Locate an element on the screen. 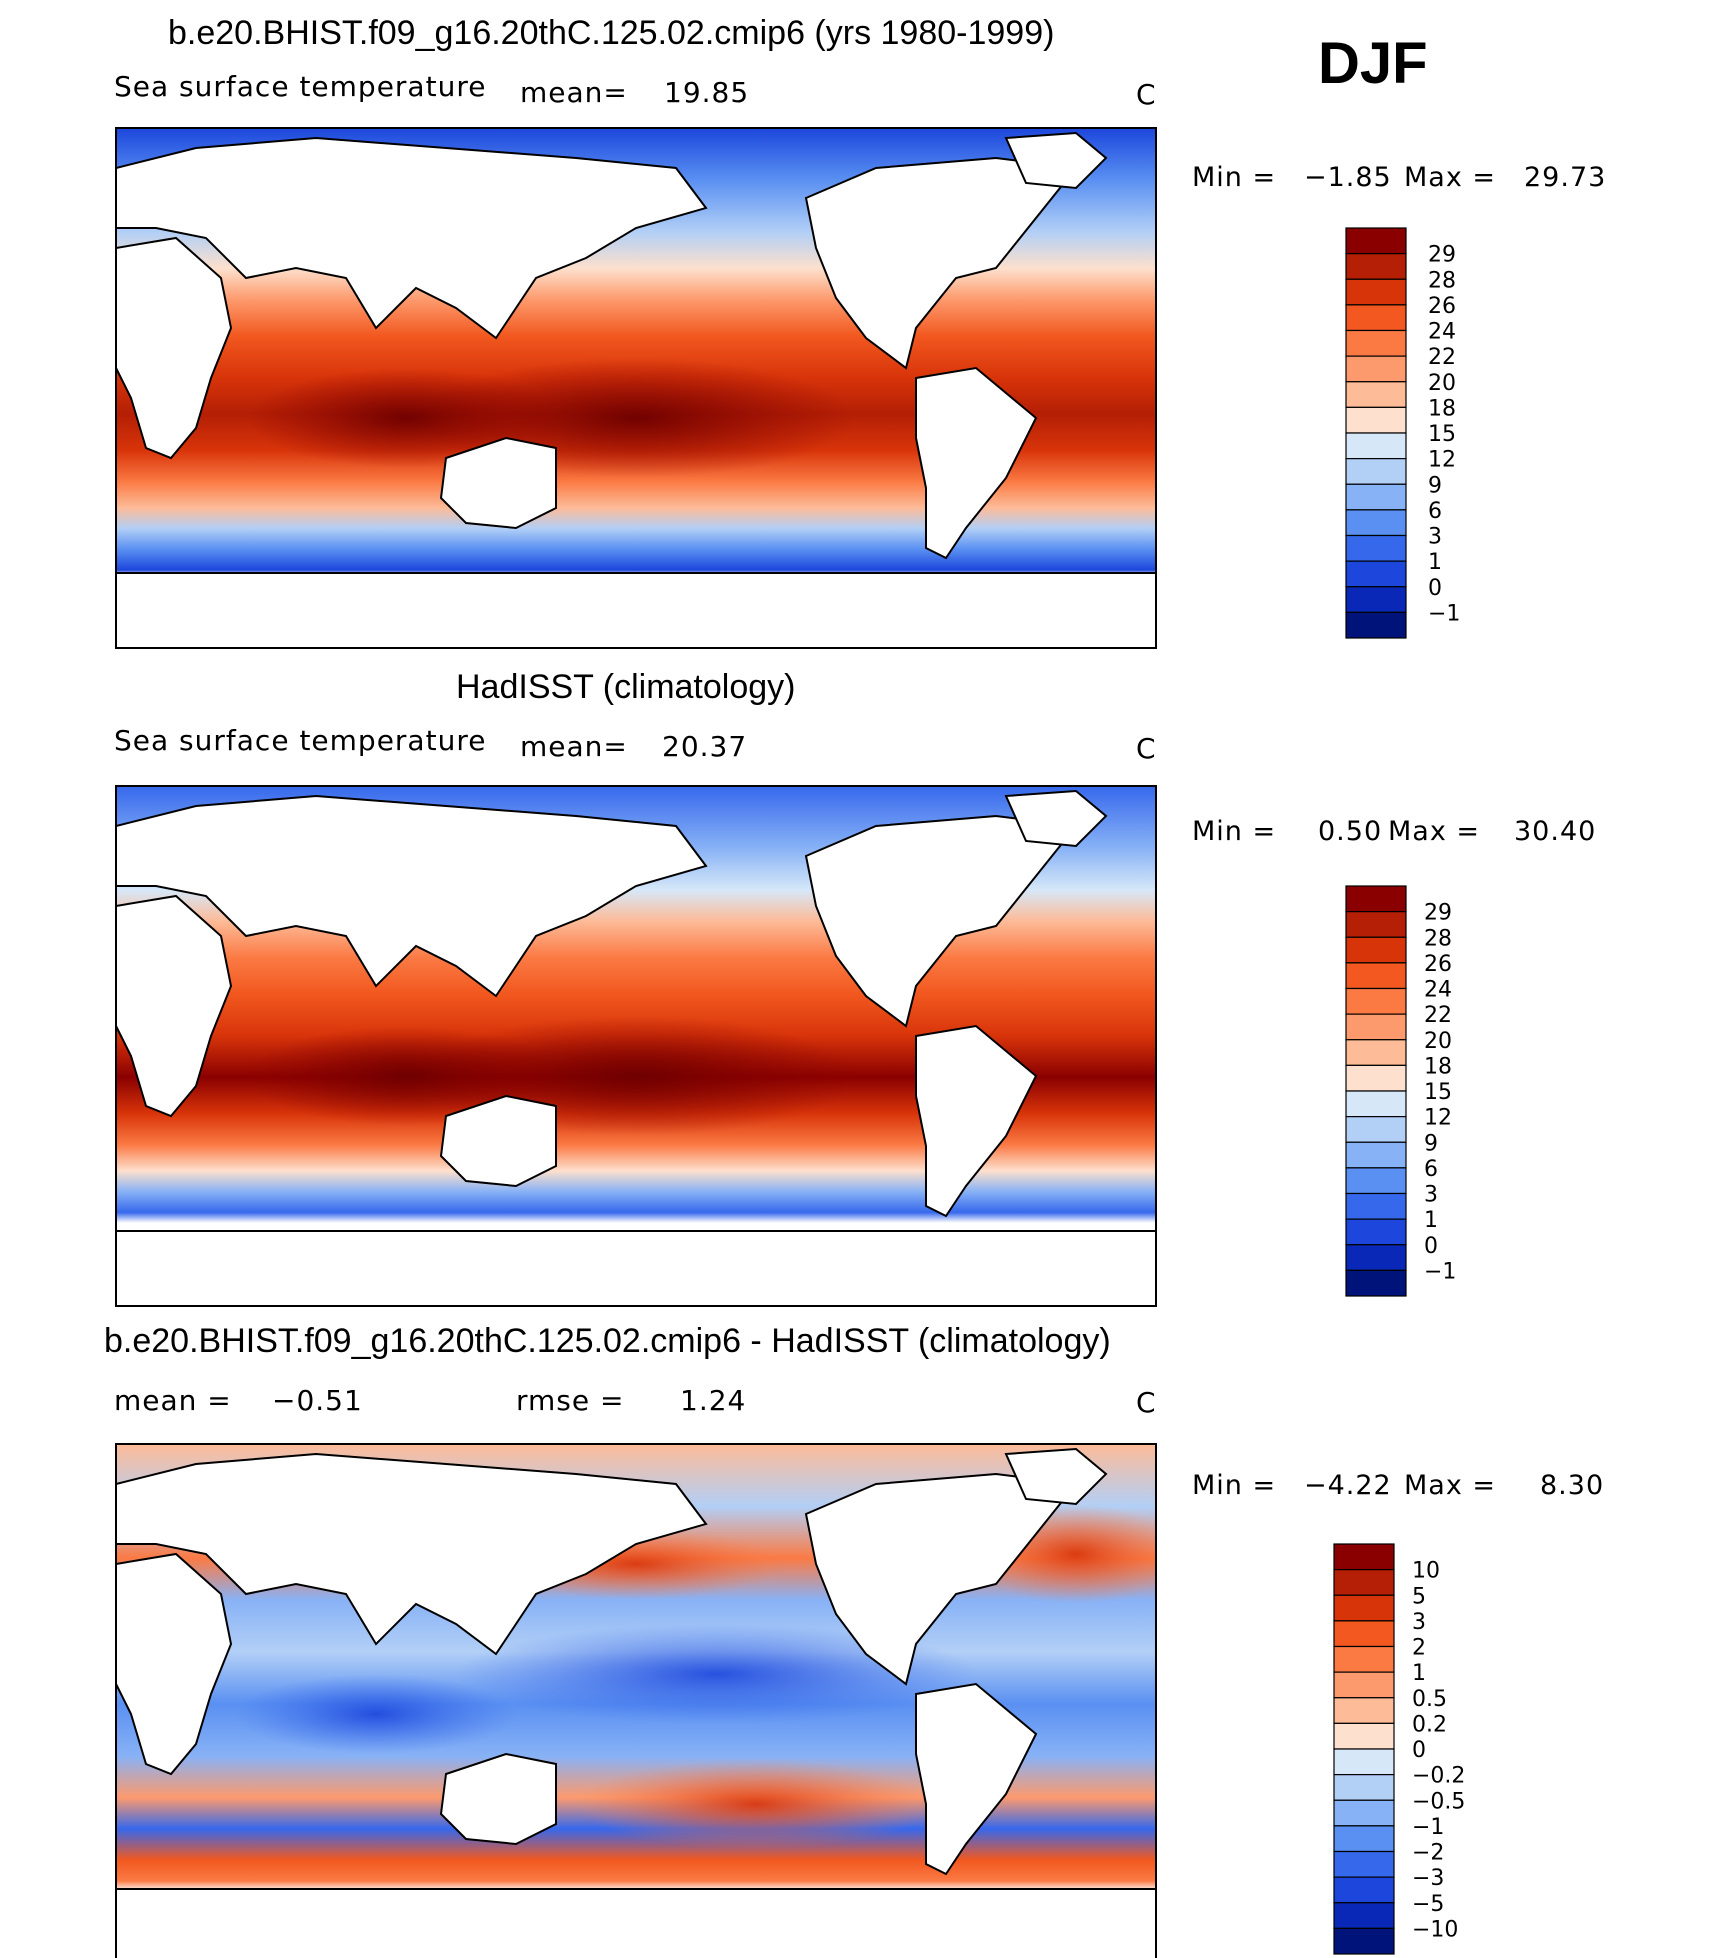 The image size is (1710, 1958). season-label: DJF is located at coordinates (1373, 63).